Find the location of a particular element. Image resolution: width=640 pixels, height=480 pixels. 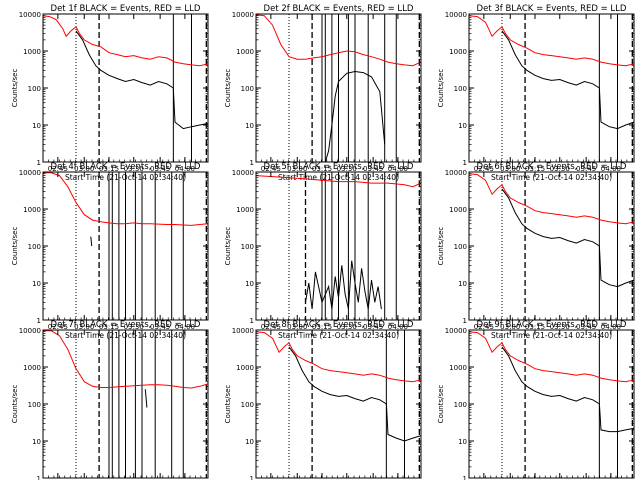

panel-title: Det 6f BLACK = Events, RED = LLD is located at coordinates (552, 167).